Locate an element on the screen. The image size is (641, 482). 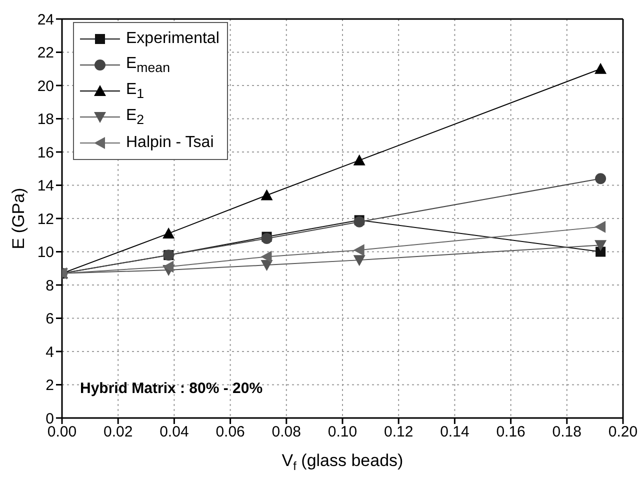
y-tick-label: 18 is located at coordinates (45, 119).